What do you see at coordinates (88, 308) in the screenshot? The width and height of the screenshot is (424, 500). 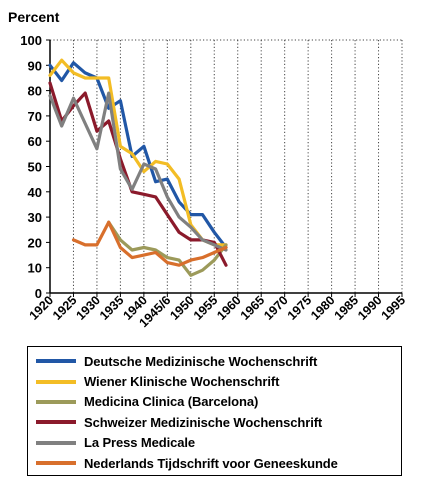 I see `x-tick-label: 1930` at bounding box center [88, 308].